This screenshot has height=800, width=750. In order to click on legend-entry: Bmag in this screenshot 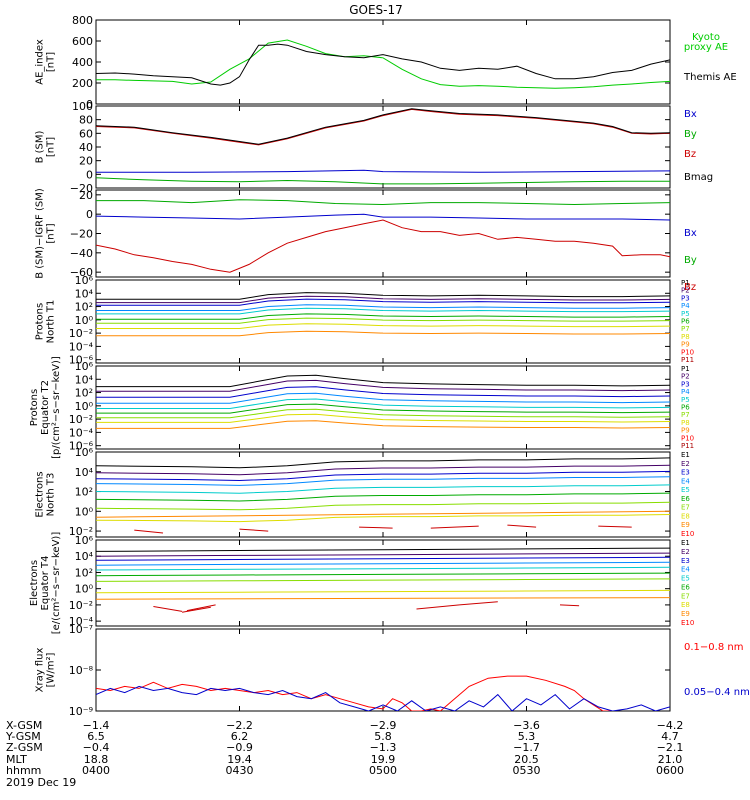, I will do `click(698, 177)`.